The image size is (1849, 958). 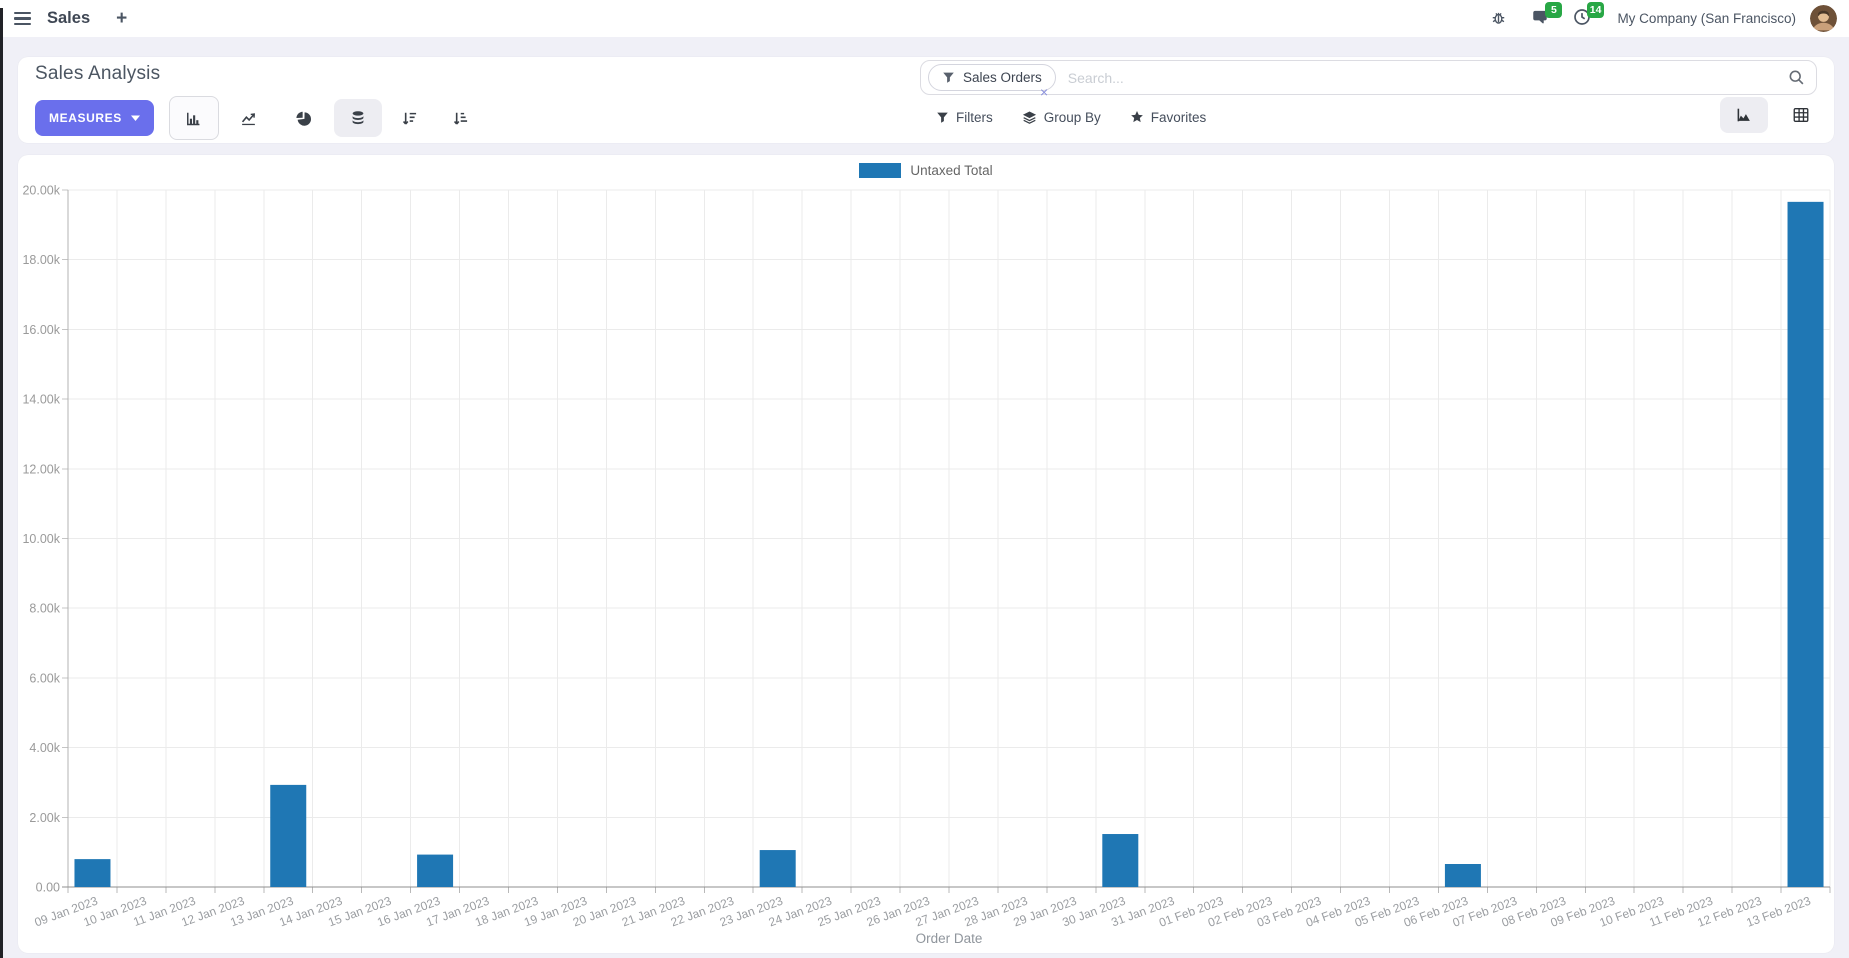 What do you see at coordinates (122, 18) in the screenshot?
I see `plus-icon: +` at bounding box center [122, 18].